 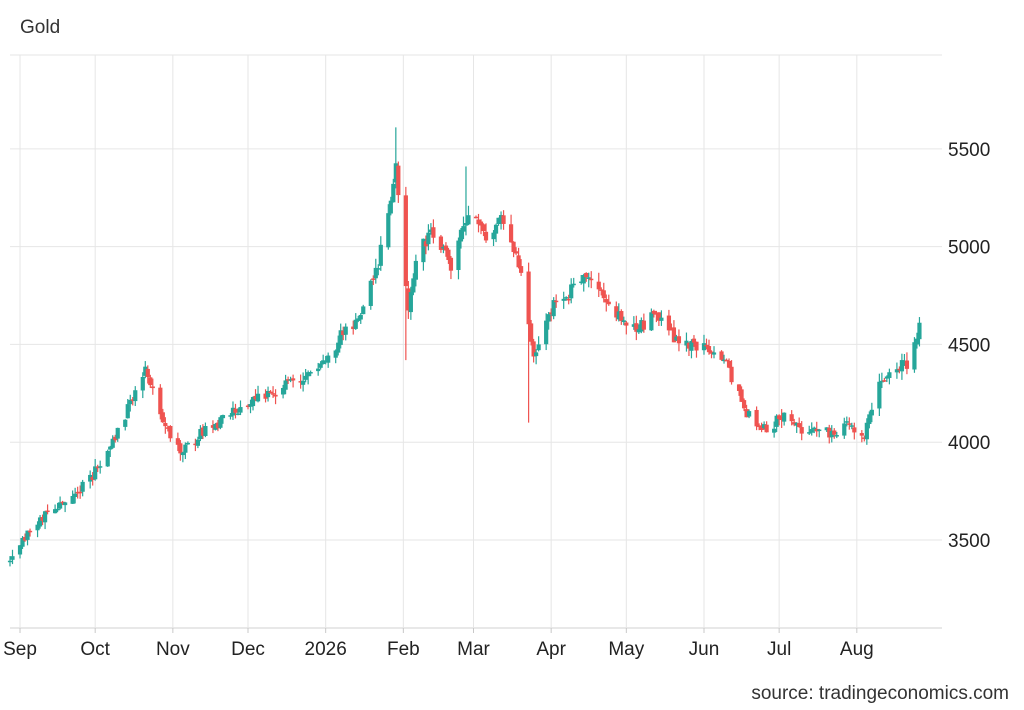 I want to click on x-tick-label: Nov, so click(x=173, y=649).